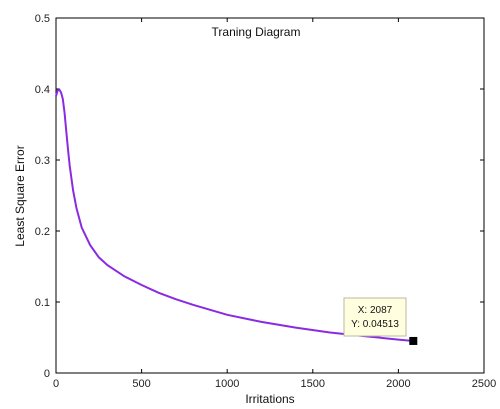 The width and height of the screenshot is (500, 409). I want to click on data-tip-marker, so click(413, 340).